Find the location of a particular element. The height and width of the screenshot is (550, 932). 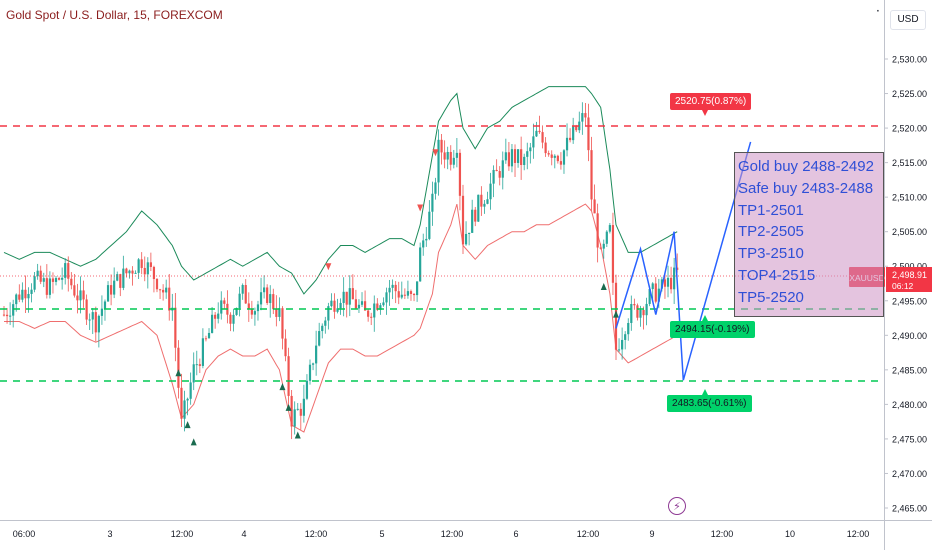

price-tag-countdown: 06:12 is located at coordinates (903, 286).